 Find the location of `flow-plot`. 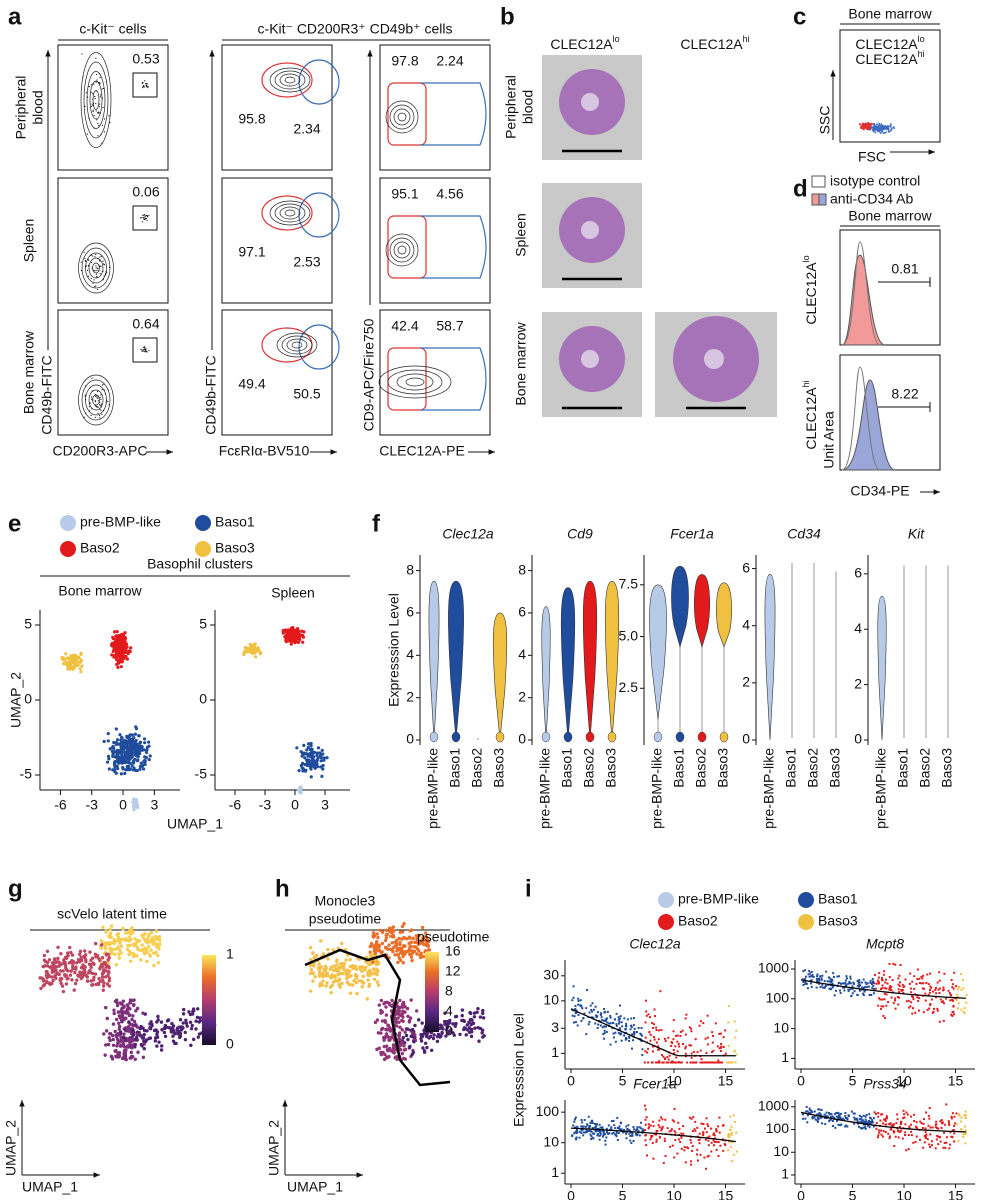

flow-plot is located at coordinates (435, 107).